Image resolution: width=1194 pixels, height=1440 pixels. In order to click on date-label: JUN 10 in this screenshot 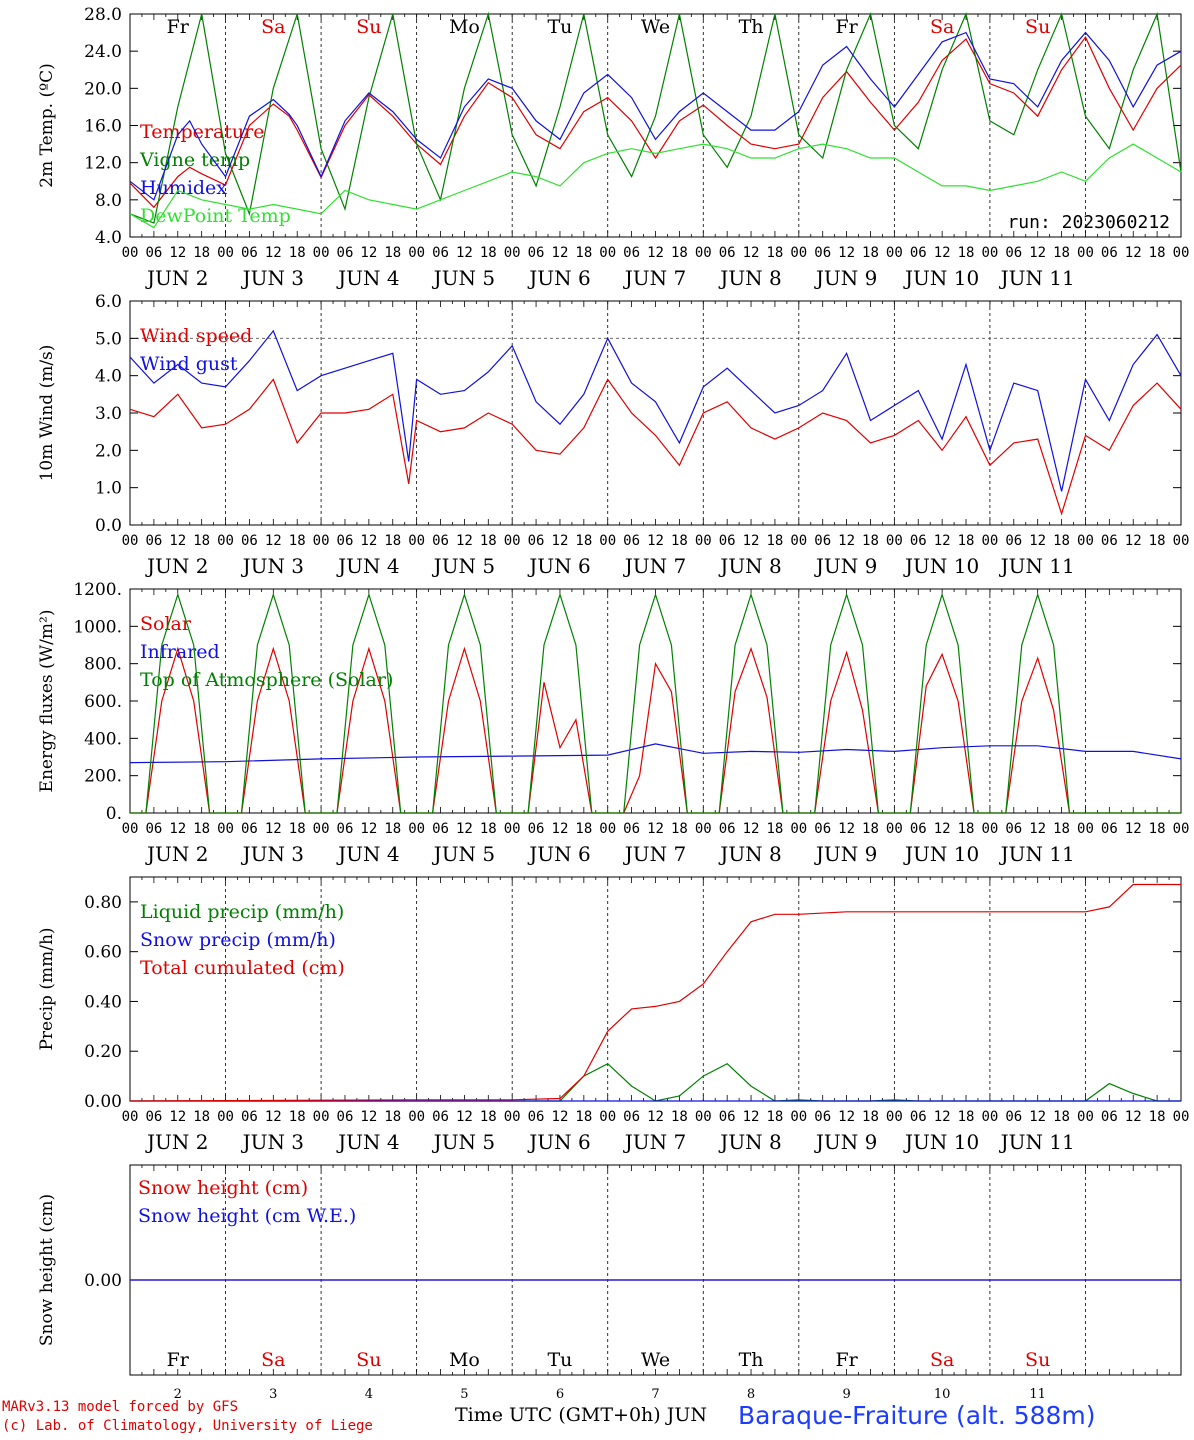, I will do `click(941, 1142)`.